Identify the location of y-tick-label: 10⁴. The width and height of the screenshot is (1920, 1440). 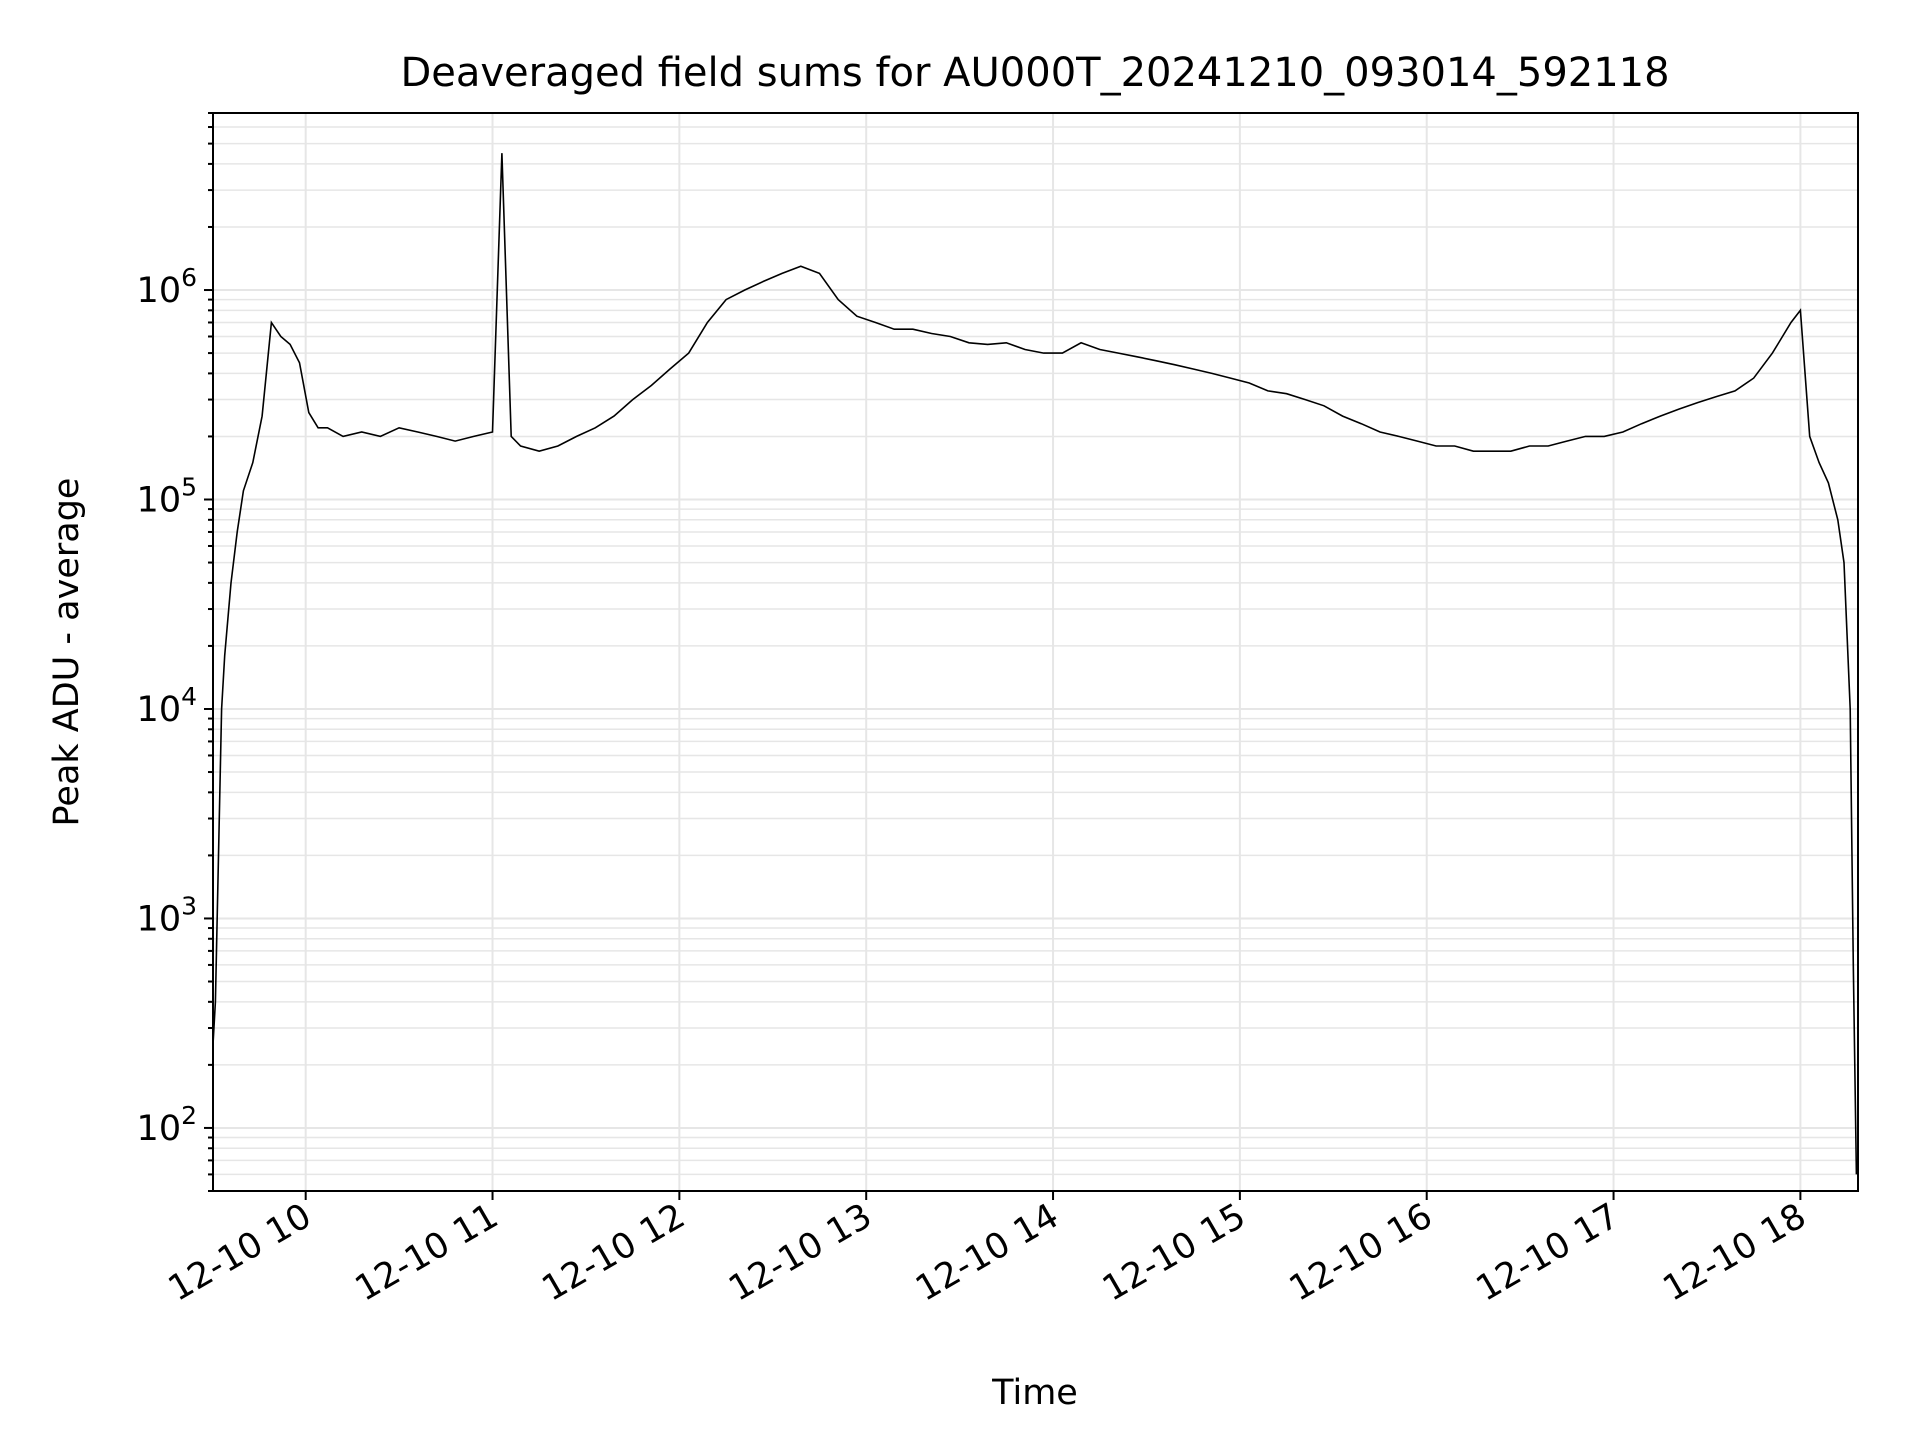
(167, 706).